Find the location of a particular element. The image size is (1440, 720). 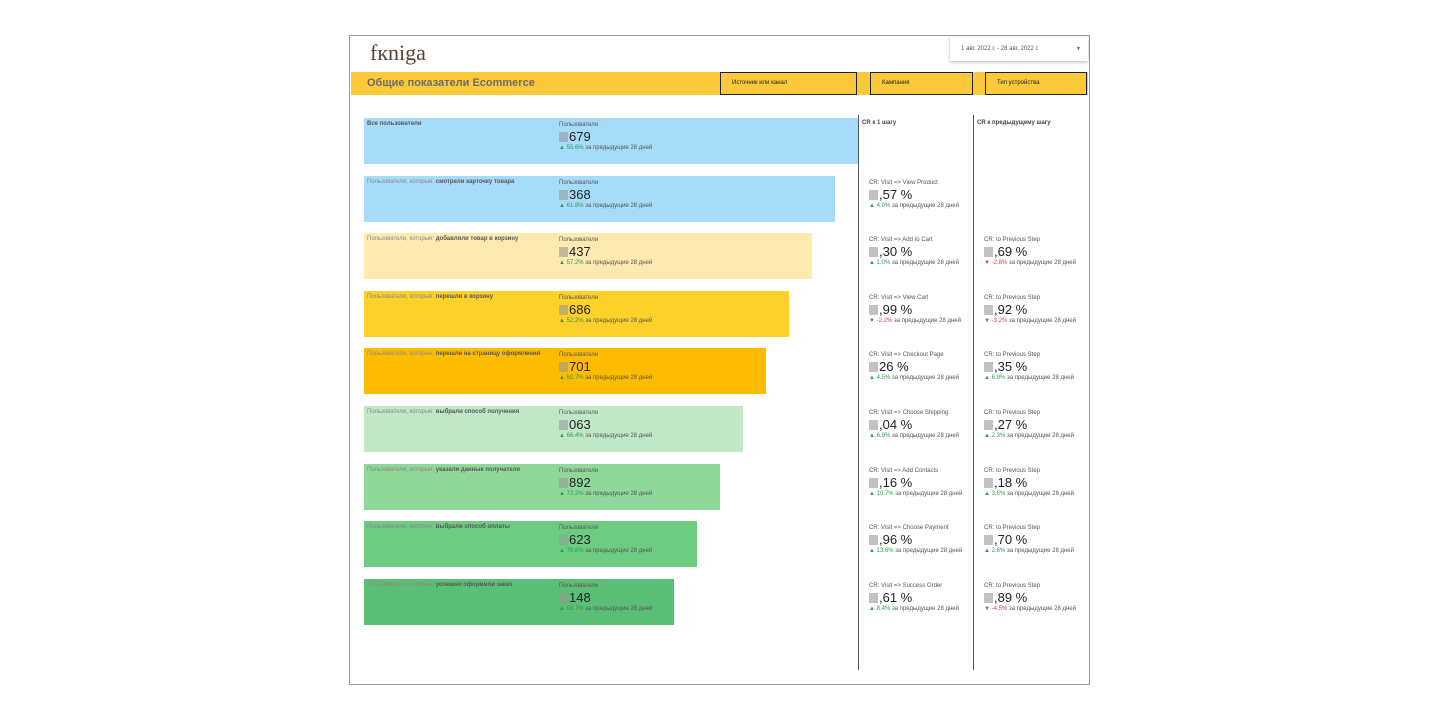

metric-value: ,27 % is located at coordinates (1029, 424).